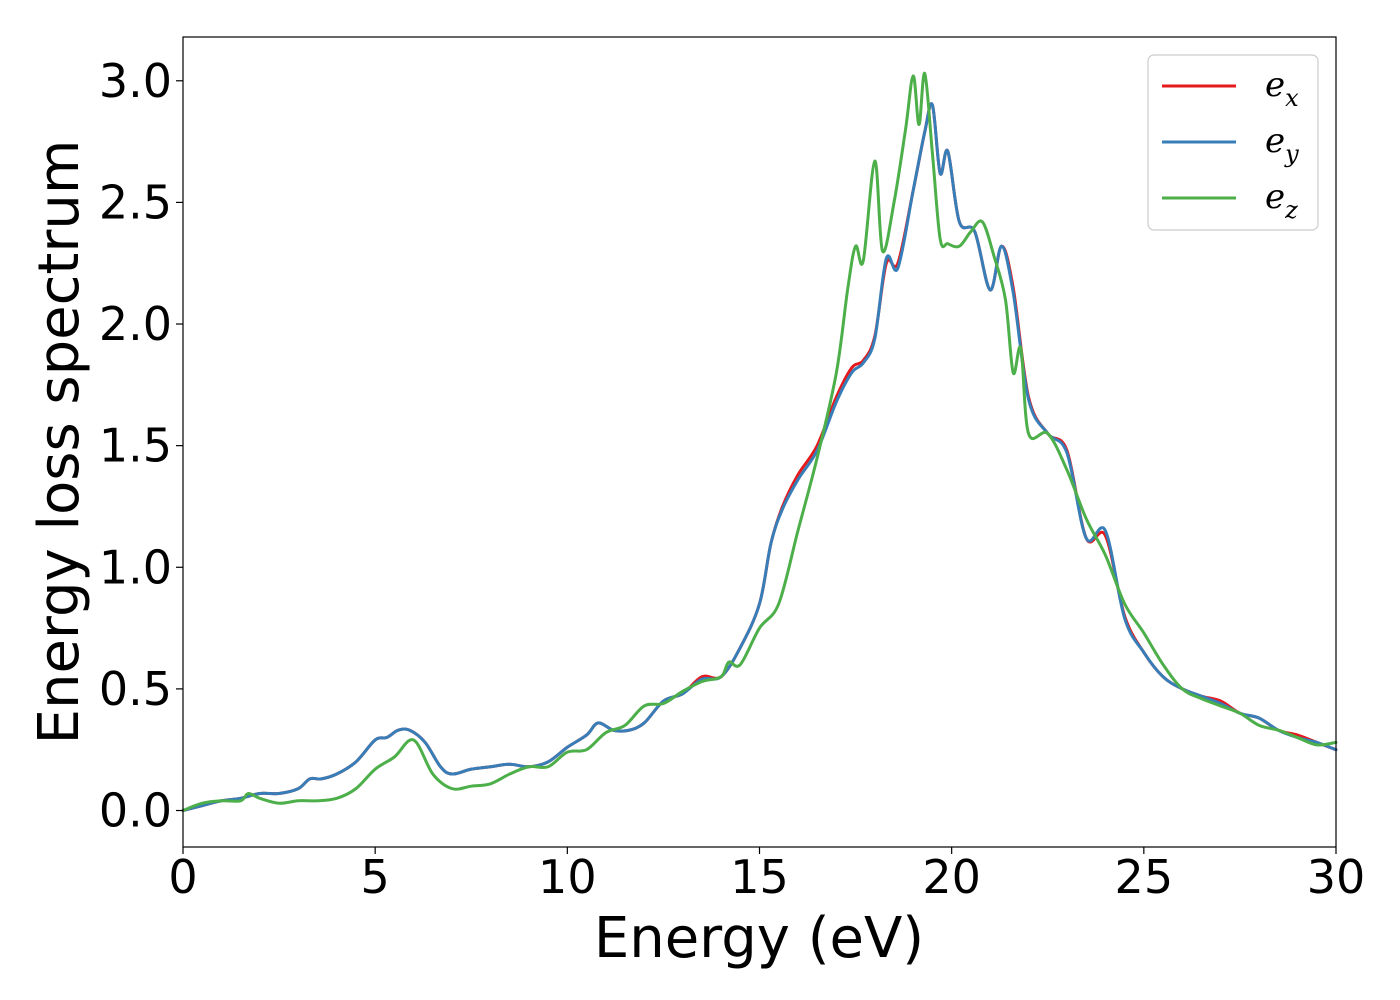 This screenshot has height=1000, width=1400. I want to click on y-tick-label: 2.0, so click(135, 324).